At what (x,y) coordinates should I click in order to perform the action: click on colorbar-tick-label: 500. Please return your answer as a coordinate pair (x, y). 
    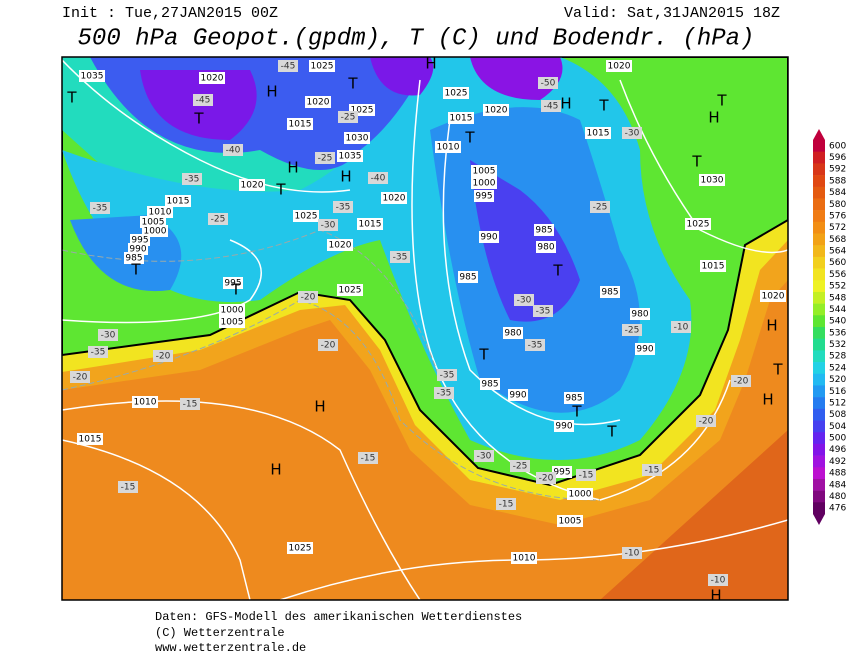
    Looking at the image, I should click on (837, 439).